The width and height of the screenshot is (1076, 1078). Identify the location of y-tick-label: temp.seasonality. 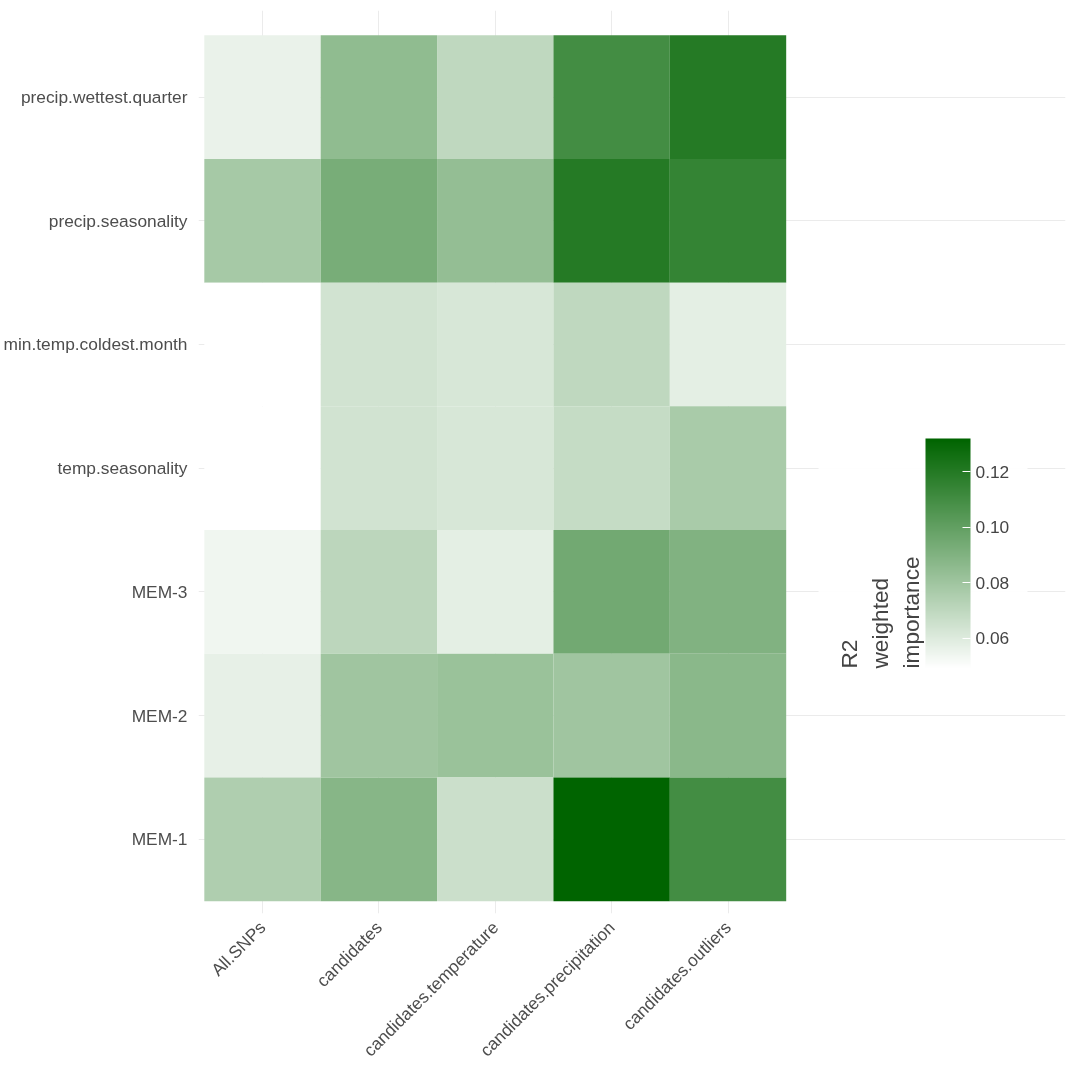
(122, 468).